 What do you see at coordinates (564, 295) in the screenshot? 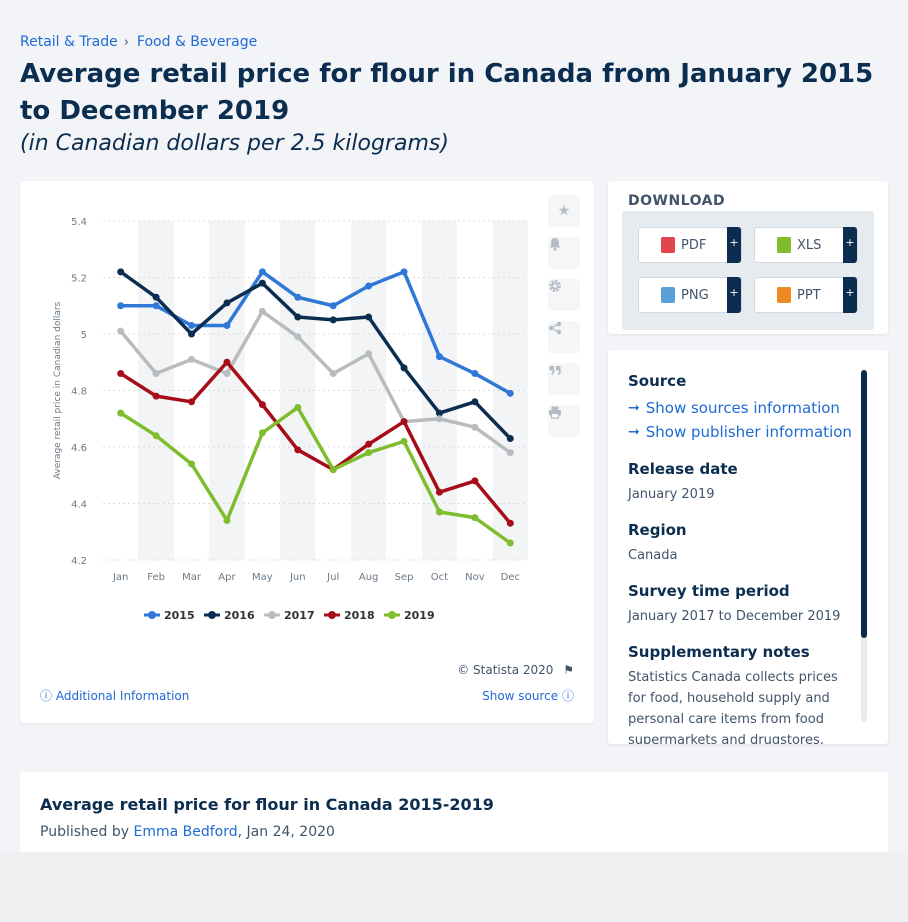
I see `settings-button` at bounding box center [564, 295].